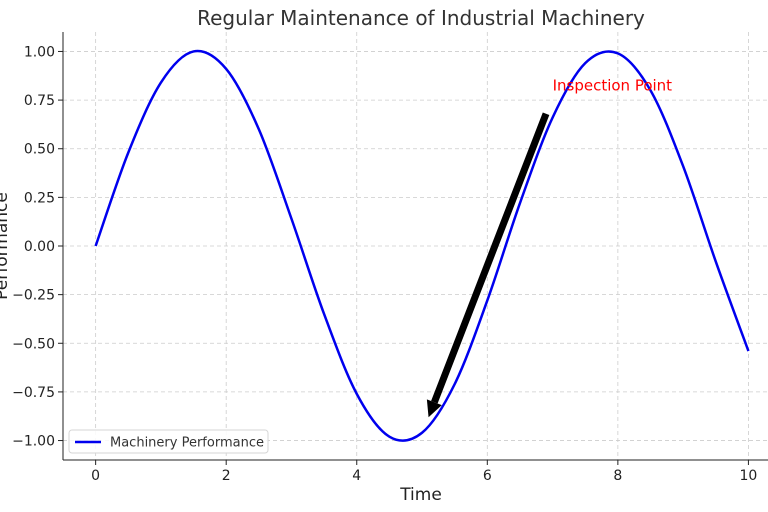 The width and height of the screenshot is (768, 512). What do you see at coordinates (187, 443) in the screenshot?
I see `legend-label: Machinery Performance` at bounding box center [187, 443].